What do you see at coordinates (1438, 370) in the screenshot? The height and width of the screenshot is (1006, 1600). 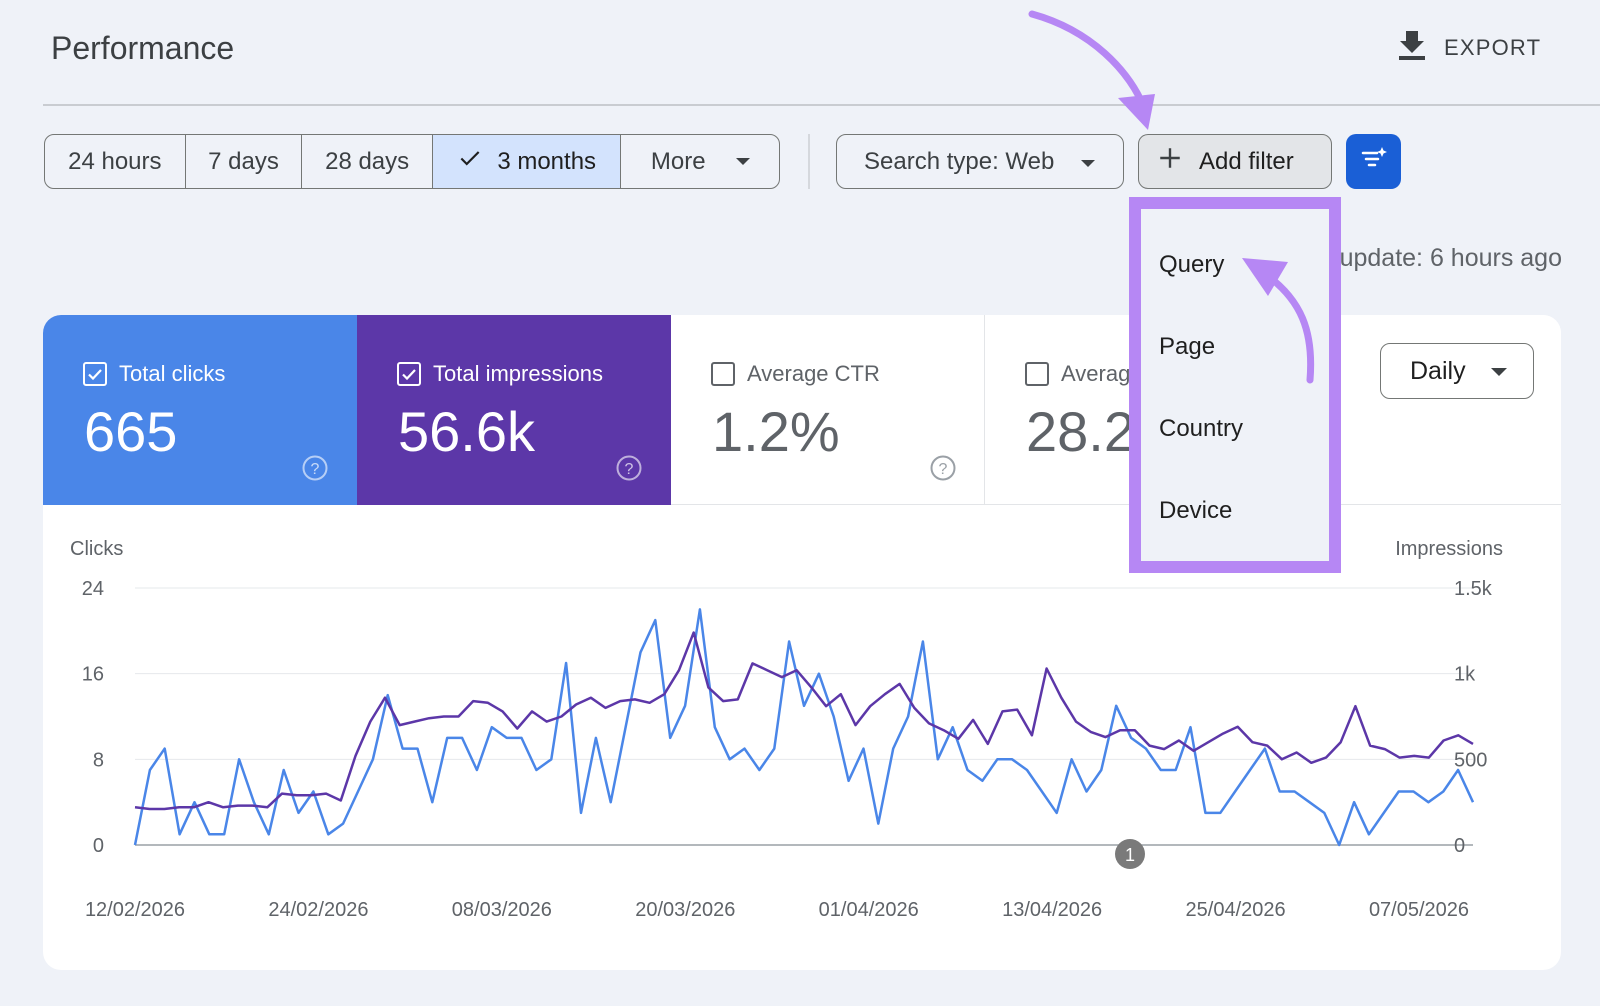 I see `granularity-label: Daily` at bounding box center [1438, 370].